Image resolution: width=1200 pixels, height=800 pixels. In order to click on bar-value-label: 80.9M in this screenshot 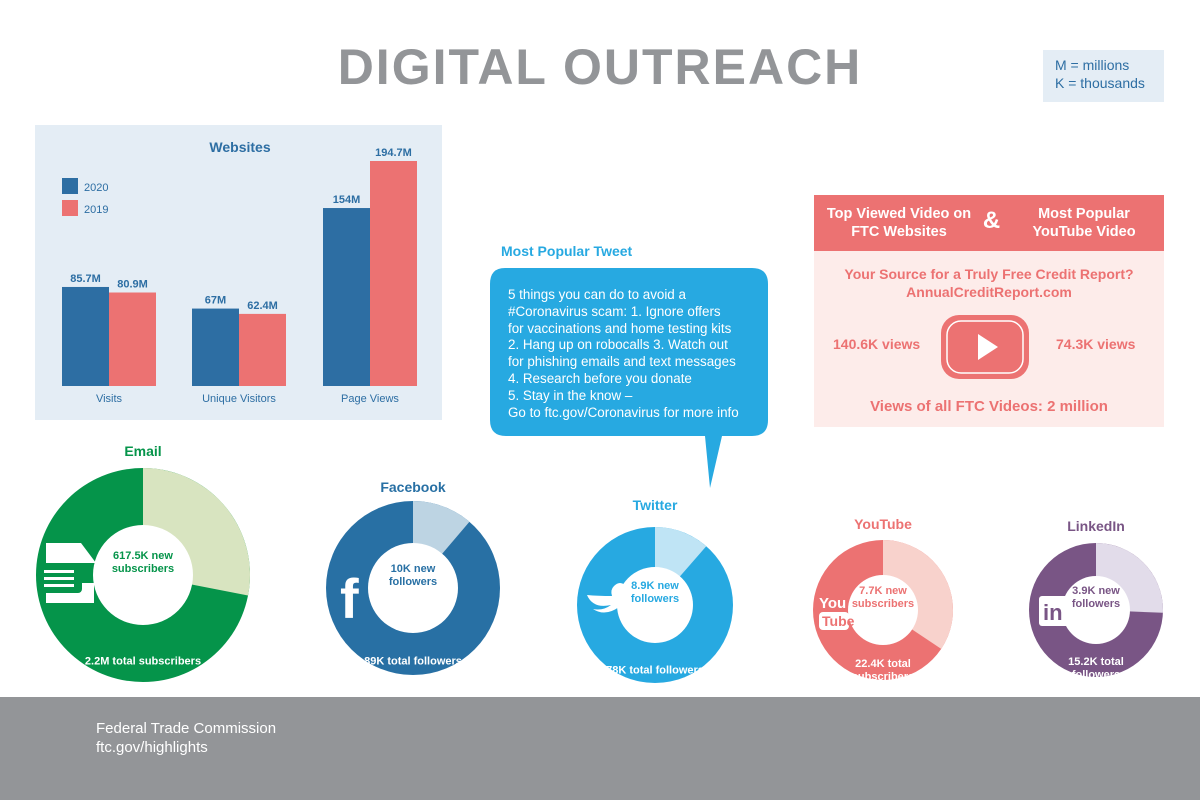, I will do `click(132, 285)`.